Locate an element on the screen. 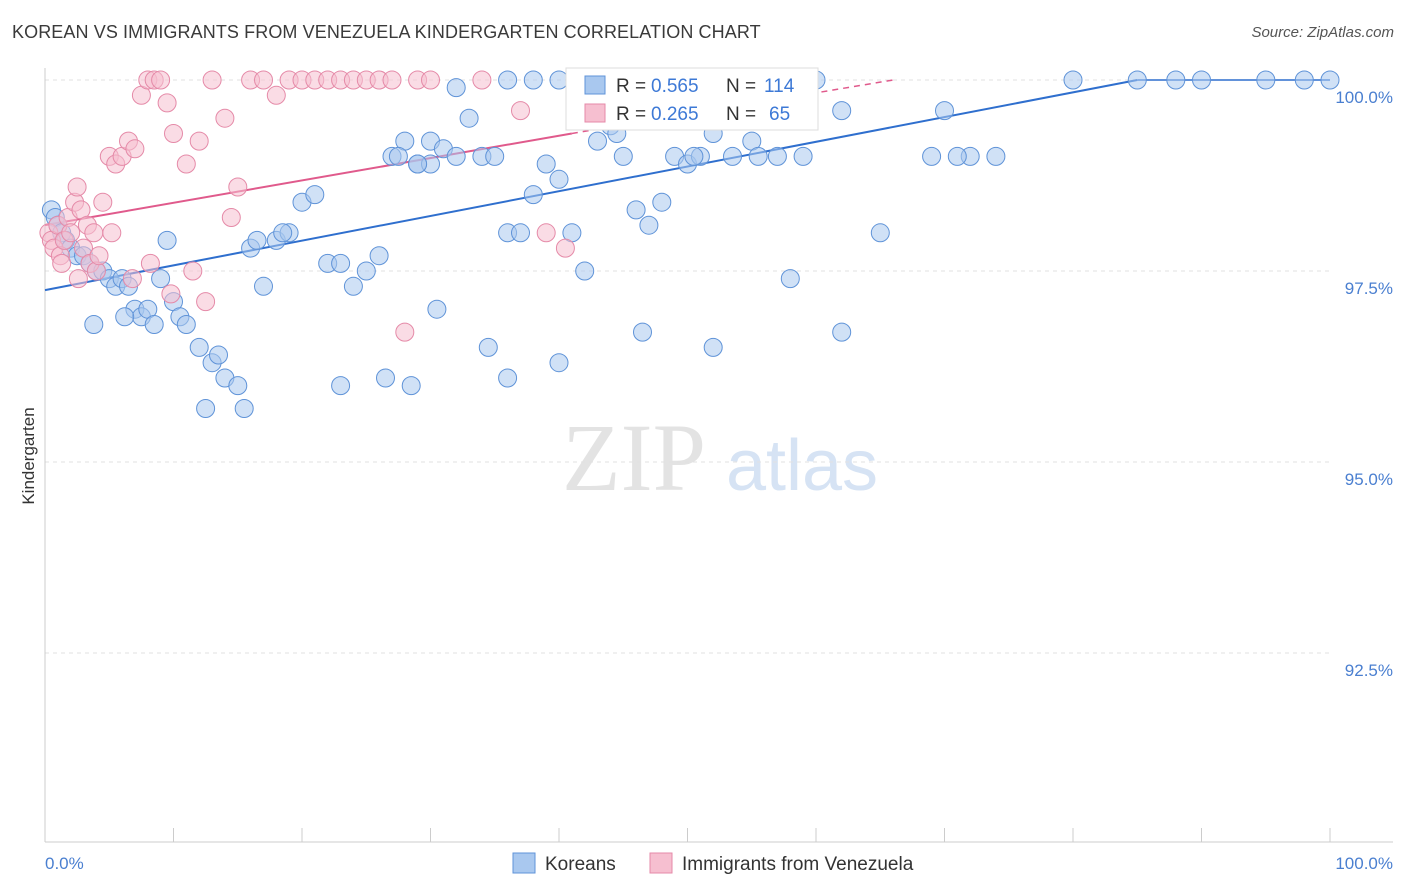  legend-r-value-2: 0.265 is located at coordinates (675, 114).